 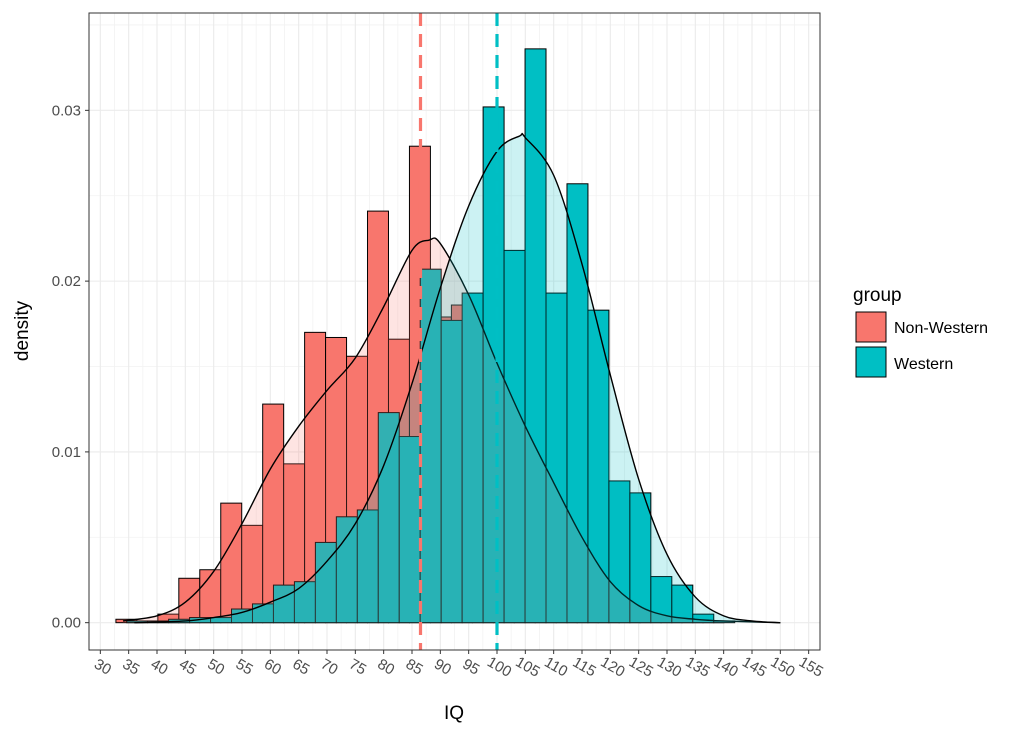 I want to click on x-tick-label: 35, so click(x=130, y=667).